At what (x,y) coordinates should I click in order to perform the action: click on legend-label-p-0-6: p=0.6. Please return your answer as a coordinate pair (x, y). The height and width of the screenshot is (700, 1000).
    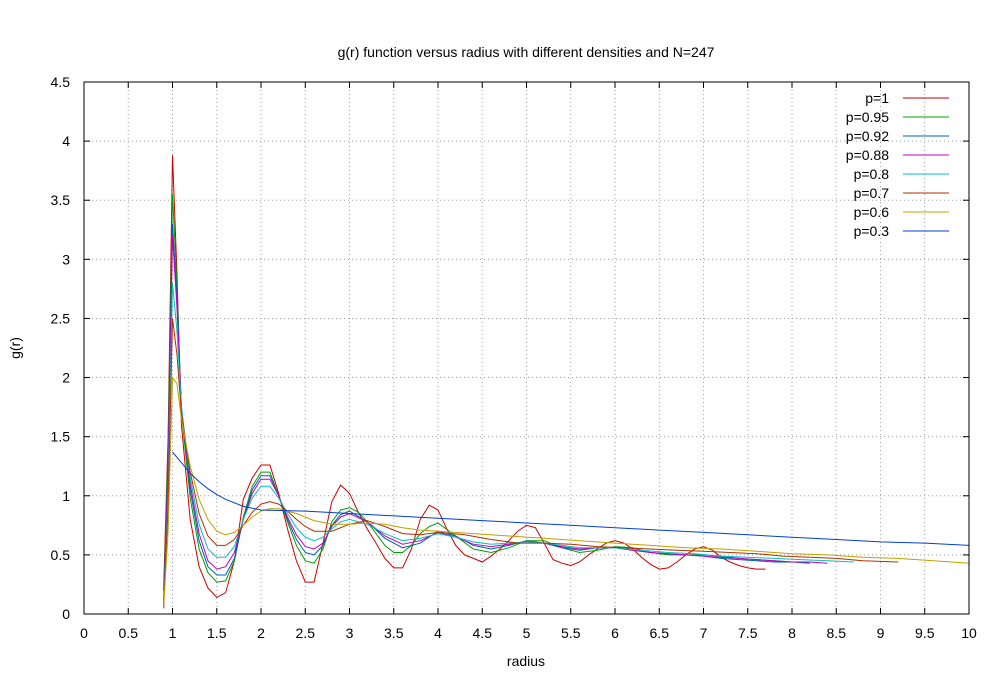
    Looking at the image, I should click on (872, 212).